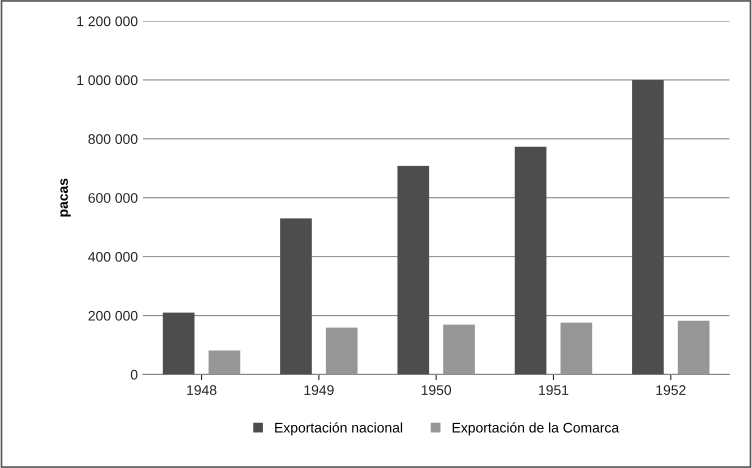 The image size is (752, 468). I want to click on y-tick-label: 800 000, so click(113, 139).